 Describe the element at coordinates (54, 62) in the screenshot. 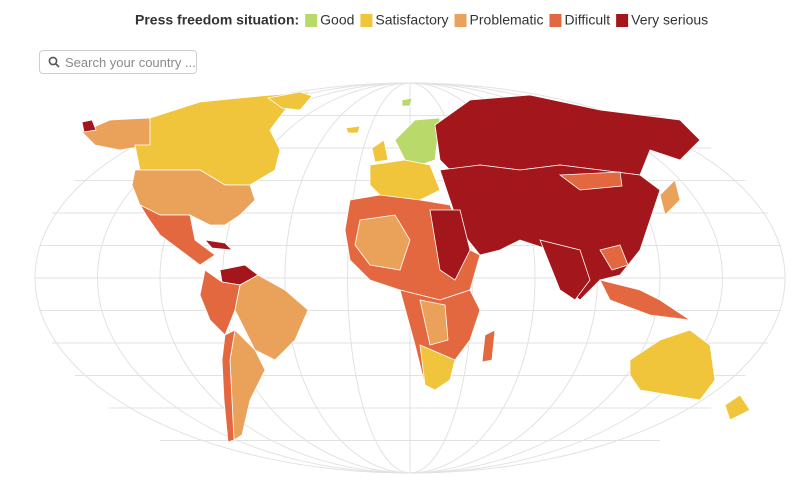

I see `search-icon` at that location.